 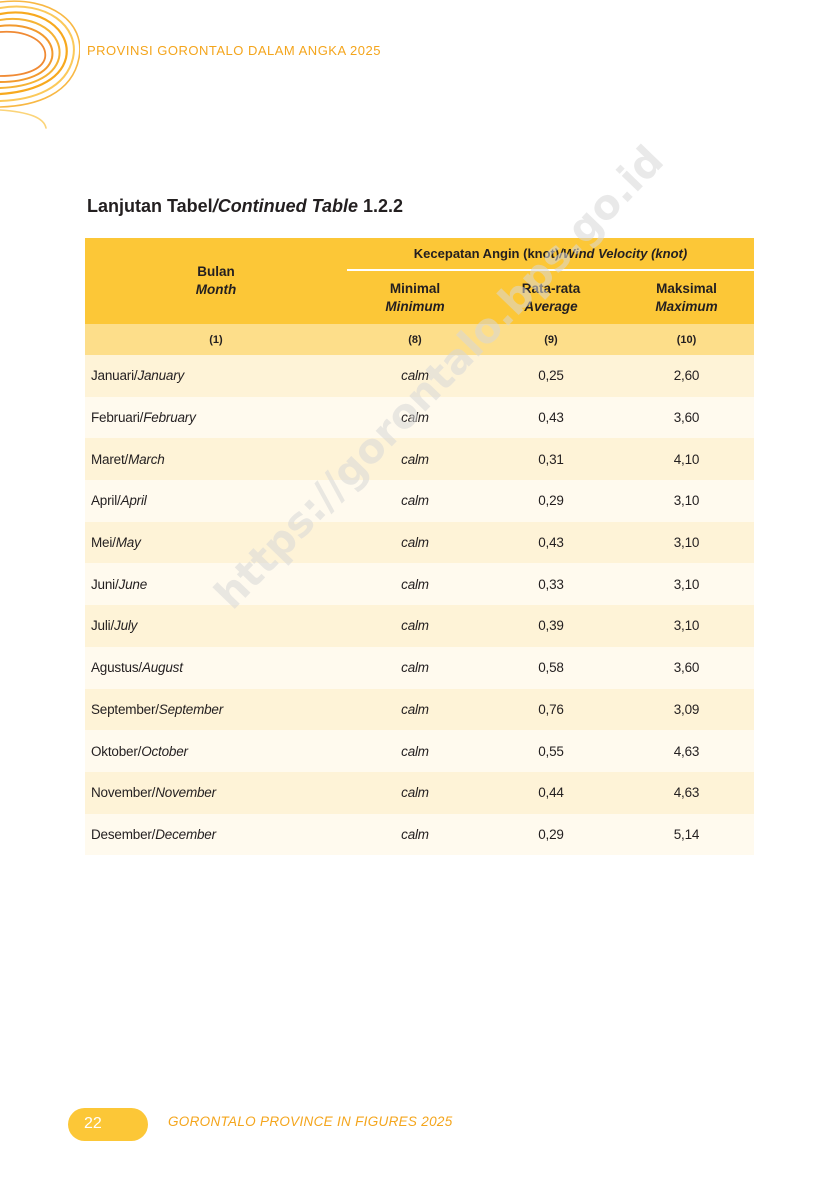 What do you see at coordinates (245, 206) in the screenshot?
I see `table-title: Lanjutan Tabel/Continued Table 1.2.2` at bounding box center [245, 206].